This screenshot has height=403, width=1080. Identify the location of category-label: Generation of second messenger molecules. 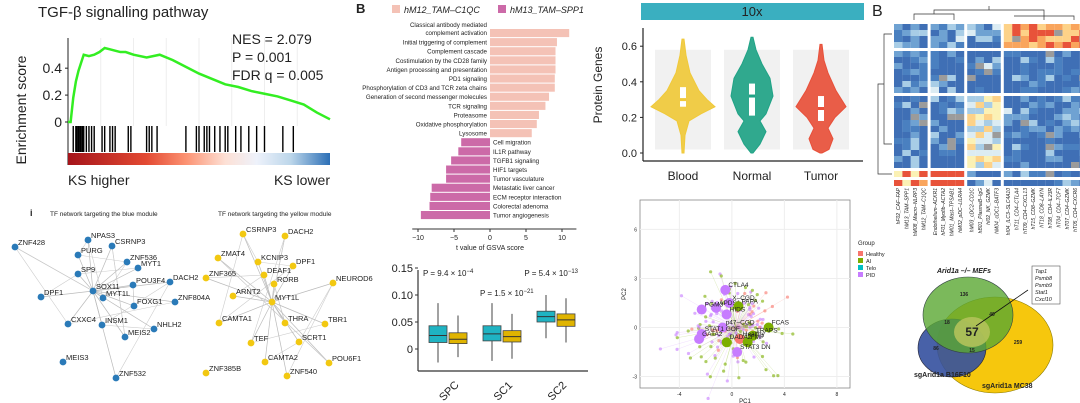
(426, 97).